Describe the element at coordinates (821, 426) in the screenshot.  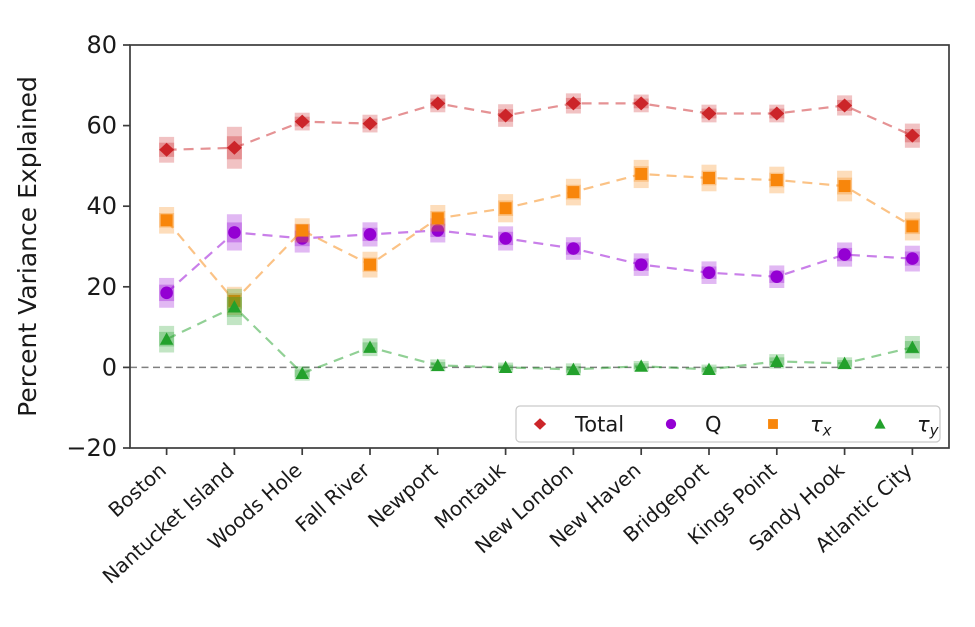
I see `legend-label-tau_x: τx` at that location.